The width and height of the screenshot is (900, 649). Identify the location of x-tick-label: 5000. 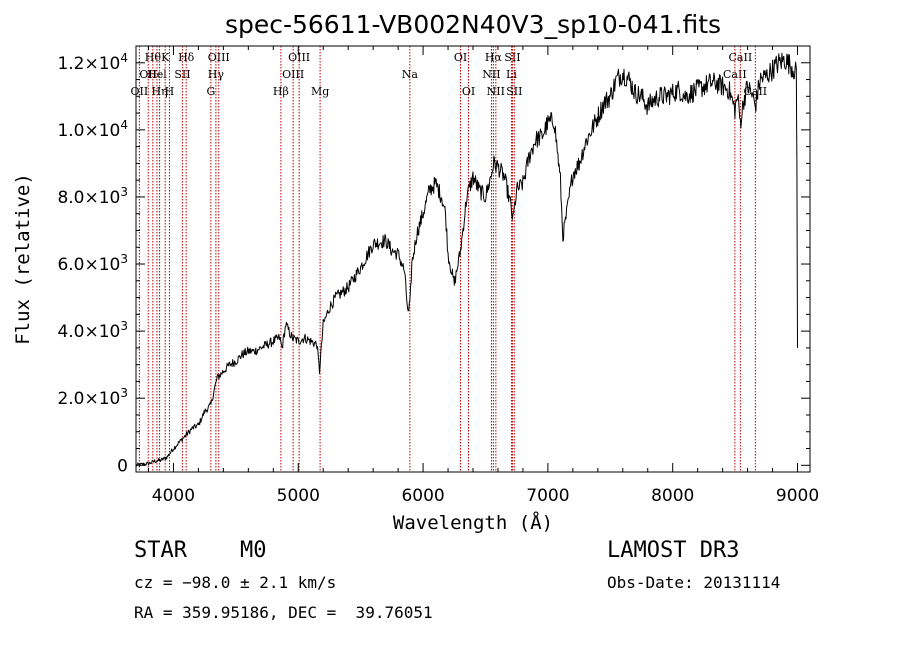
(298, 496).